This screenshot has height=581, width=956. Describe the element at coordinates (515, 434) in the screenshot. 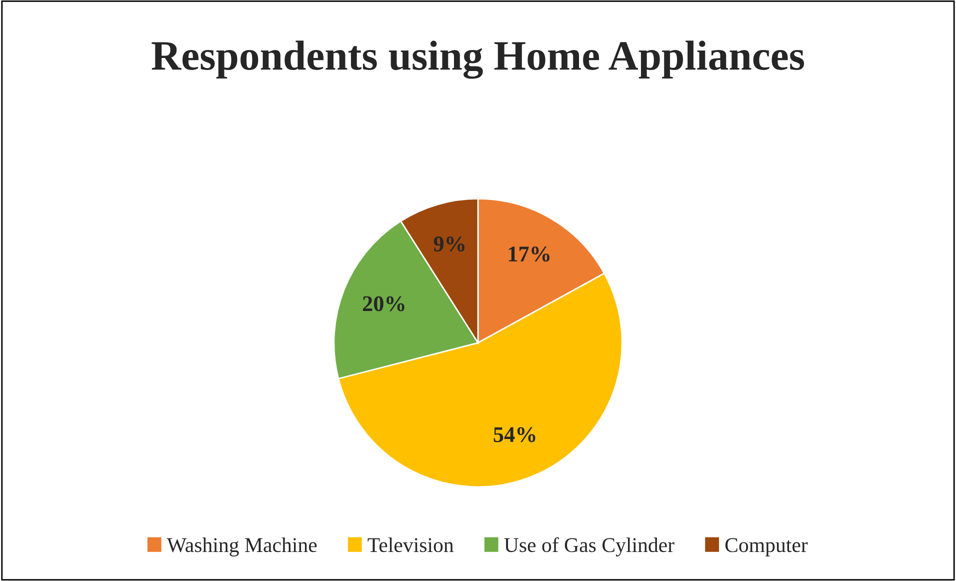

I see `data-label: 54%` at that location.